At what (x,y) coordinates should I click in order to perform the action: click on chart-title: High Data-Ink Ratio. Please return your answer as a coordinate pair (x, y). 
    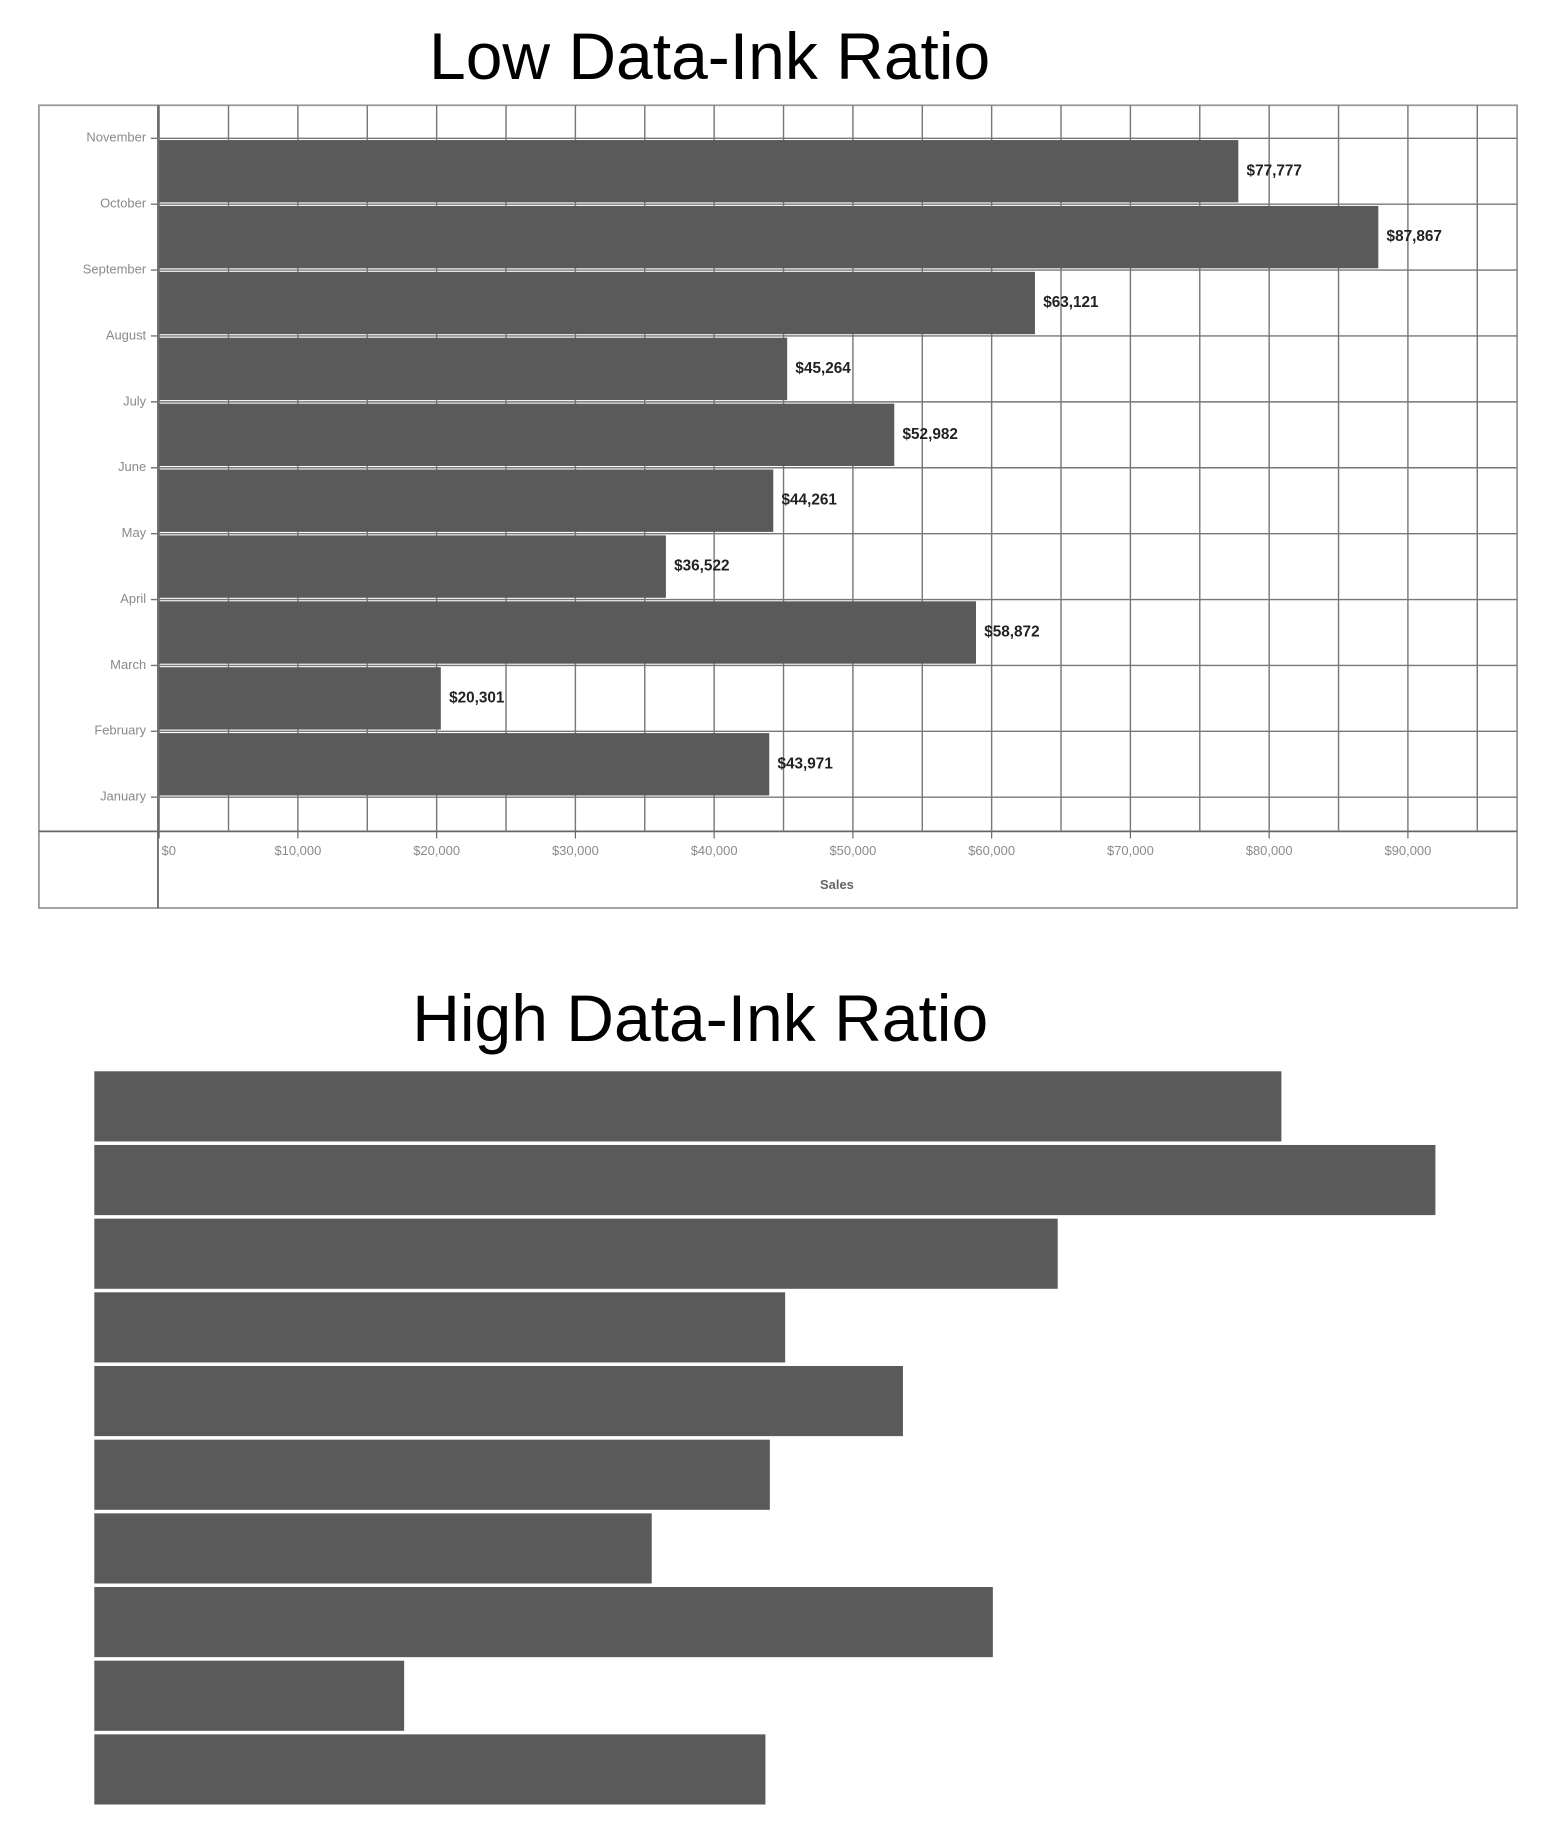
    Looking at the image, I should click on (700, 1018).